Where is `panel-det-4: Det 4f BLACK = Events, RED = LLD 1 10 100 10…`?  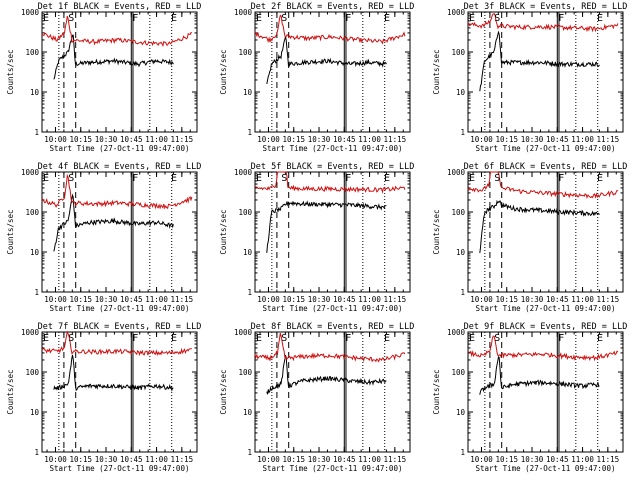
panel-det-4: Det 4f BLACK = Events, RED = LLD 1 10 100 10… is located at coordinates (103, 237).